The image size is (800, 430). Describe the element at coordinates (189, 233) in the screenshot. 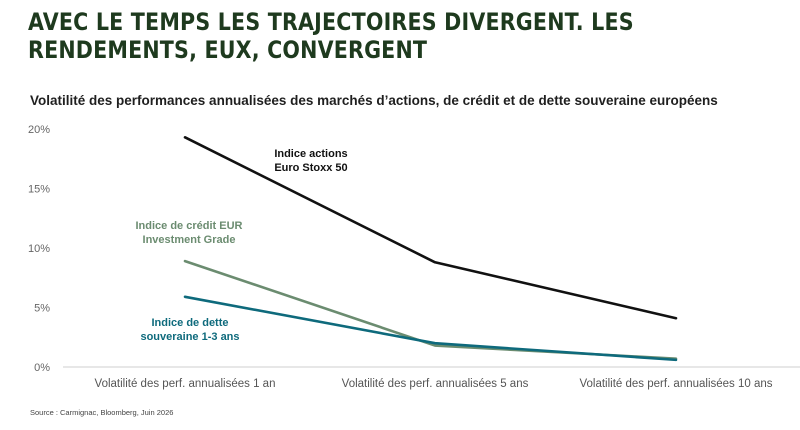

I see `series-label-2: Indice de crédit EUR Investment Grade` at that location.